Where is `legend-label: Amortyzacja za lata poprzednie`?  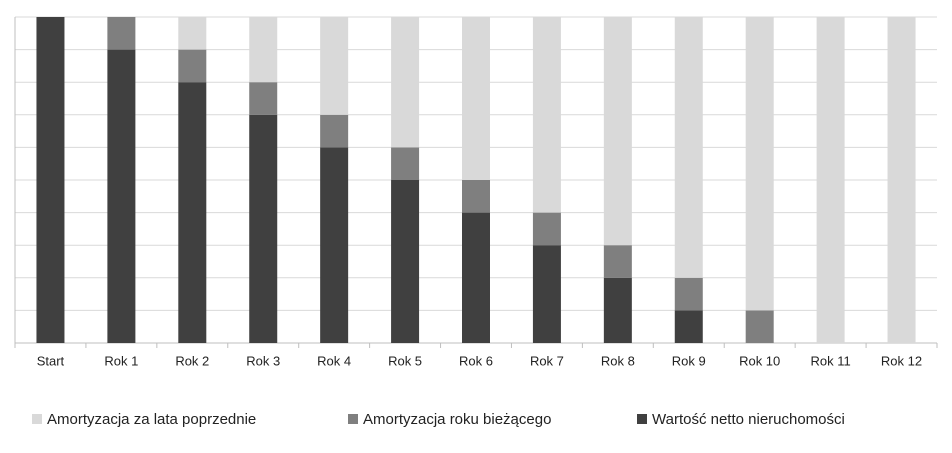
legend-label: Amortyzacja za lata poprzednie is located at coordinates (151, 419).